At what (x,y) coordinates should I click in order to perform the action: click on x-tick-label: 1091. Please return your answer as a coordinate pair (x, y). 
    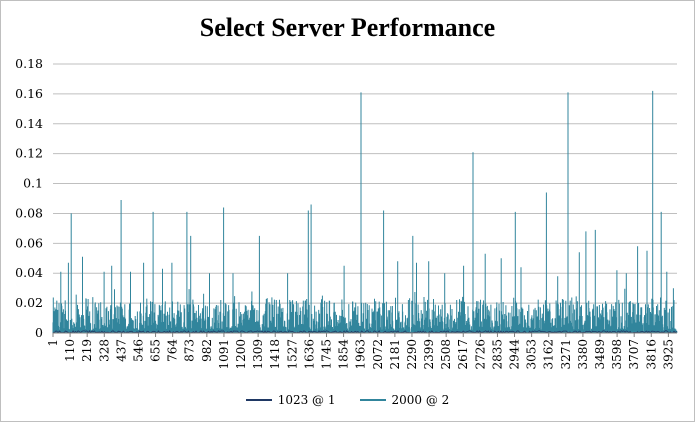
    Looking at the image, I should click on (224, 354).